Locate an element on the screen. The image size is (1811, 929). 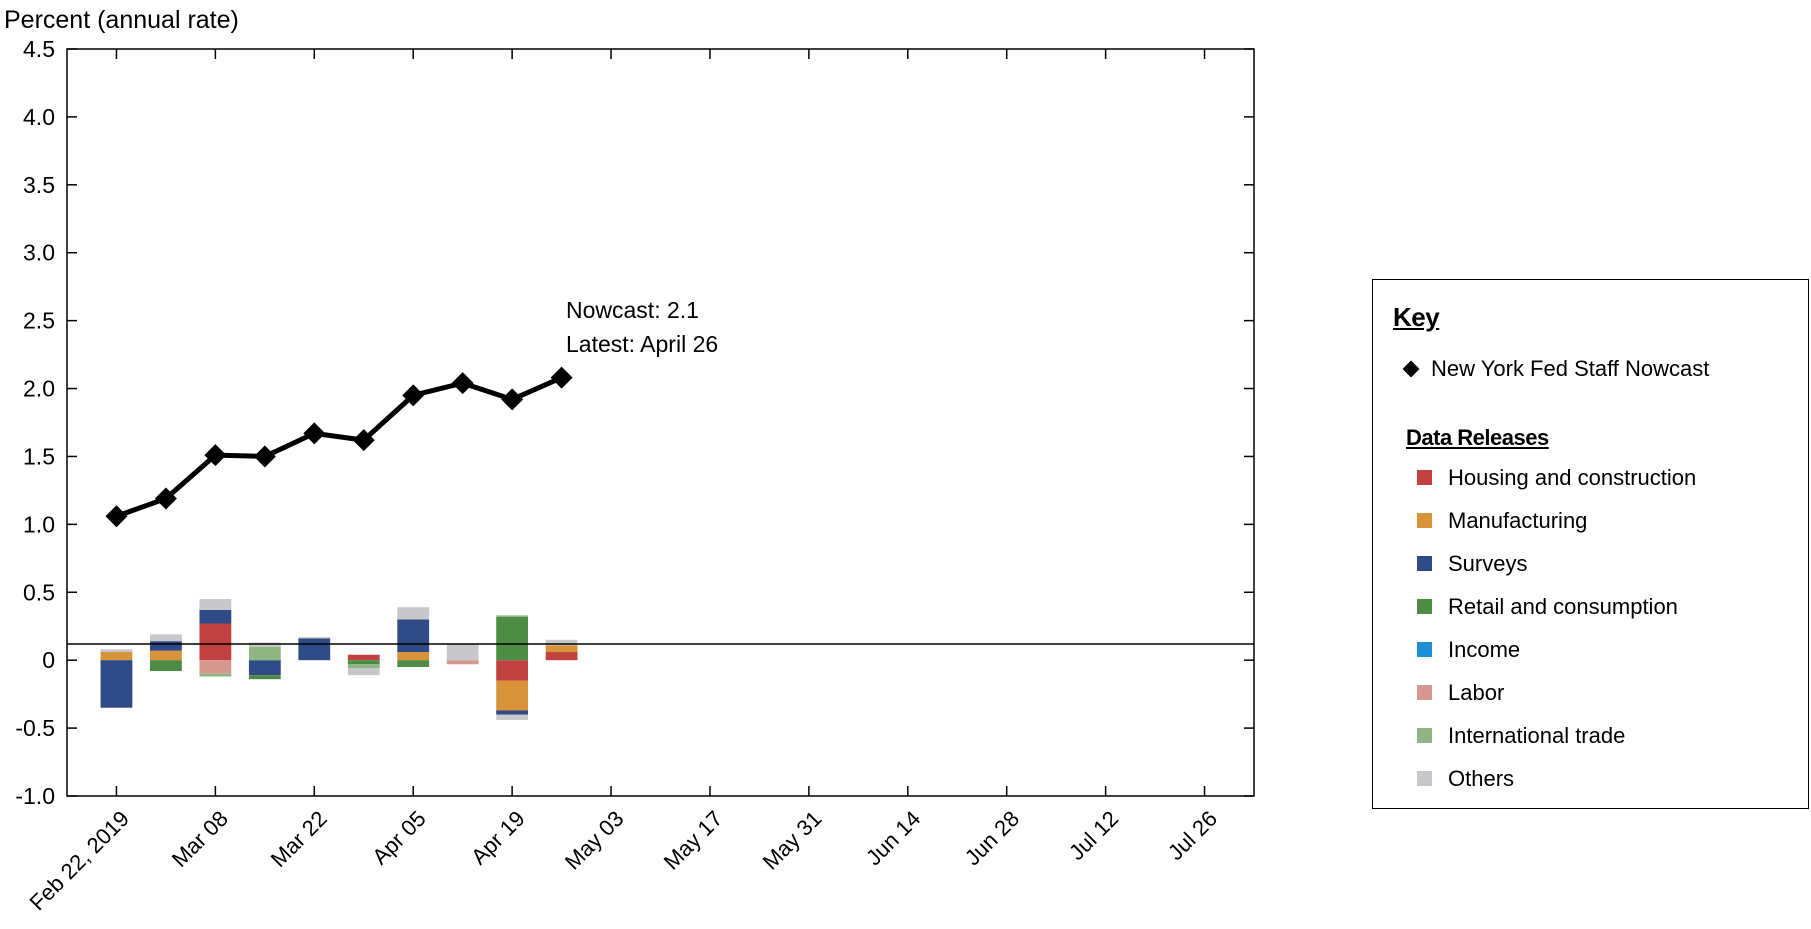
legend-label: Housing and construction is located at coordinates (1572, 477).